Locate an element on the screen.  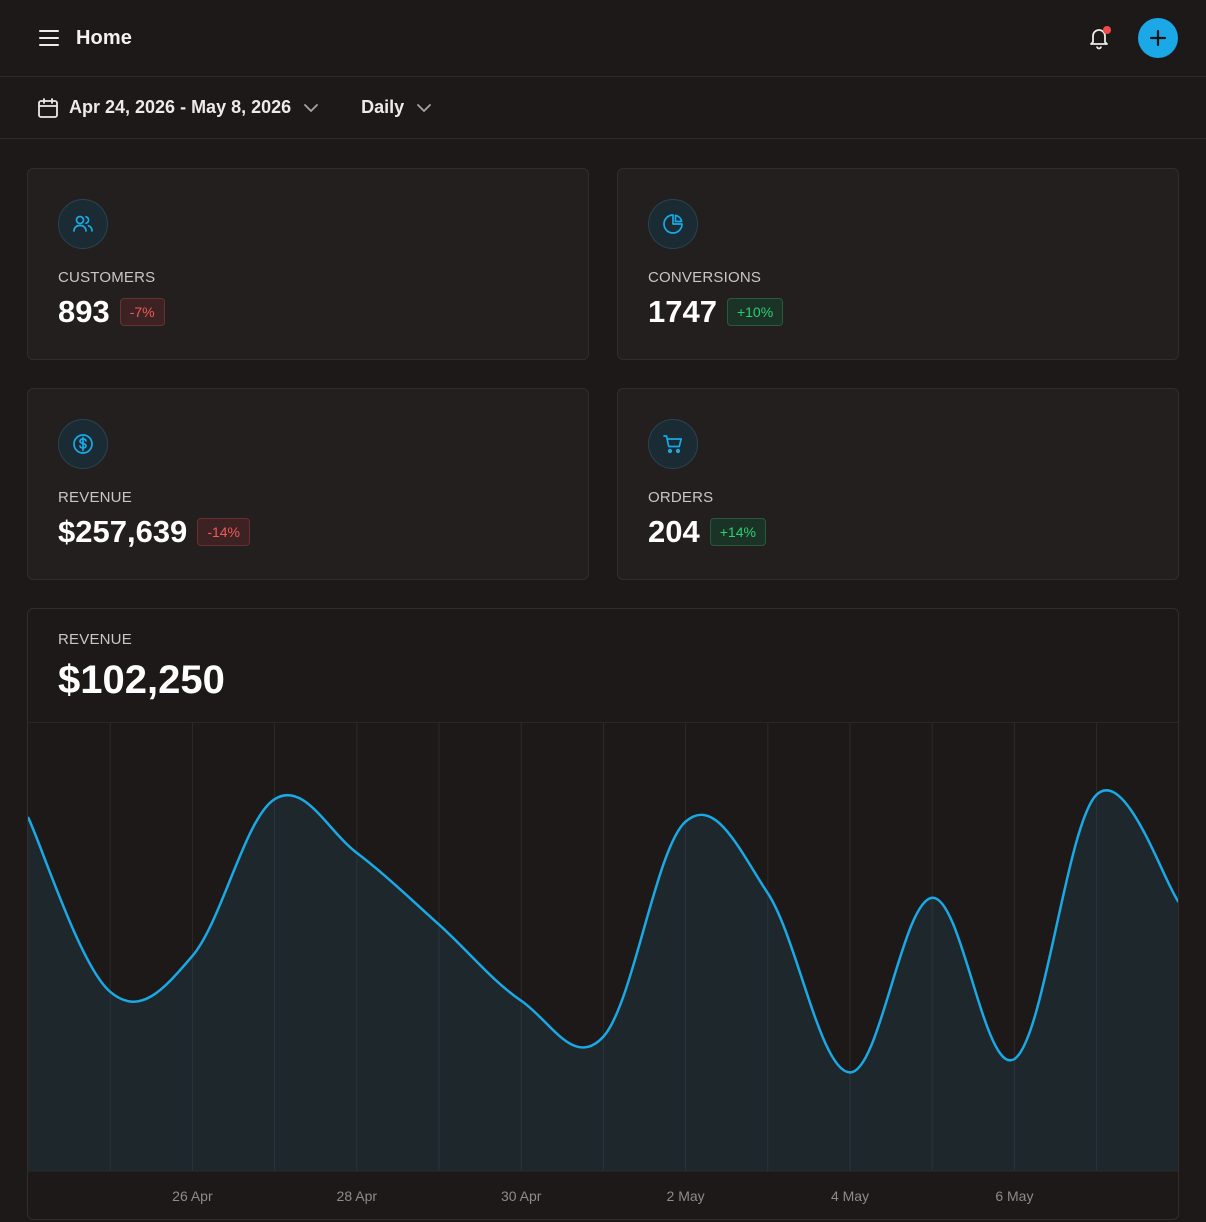
top-bar: Home is located at coordinates (603, 38).